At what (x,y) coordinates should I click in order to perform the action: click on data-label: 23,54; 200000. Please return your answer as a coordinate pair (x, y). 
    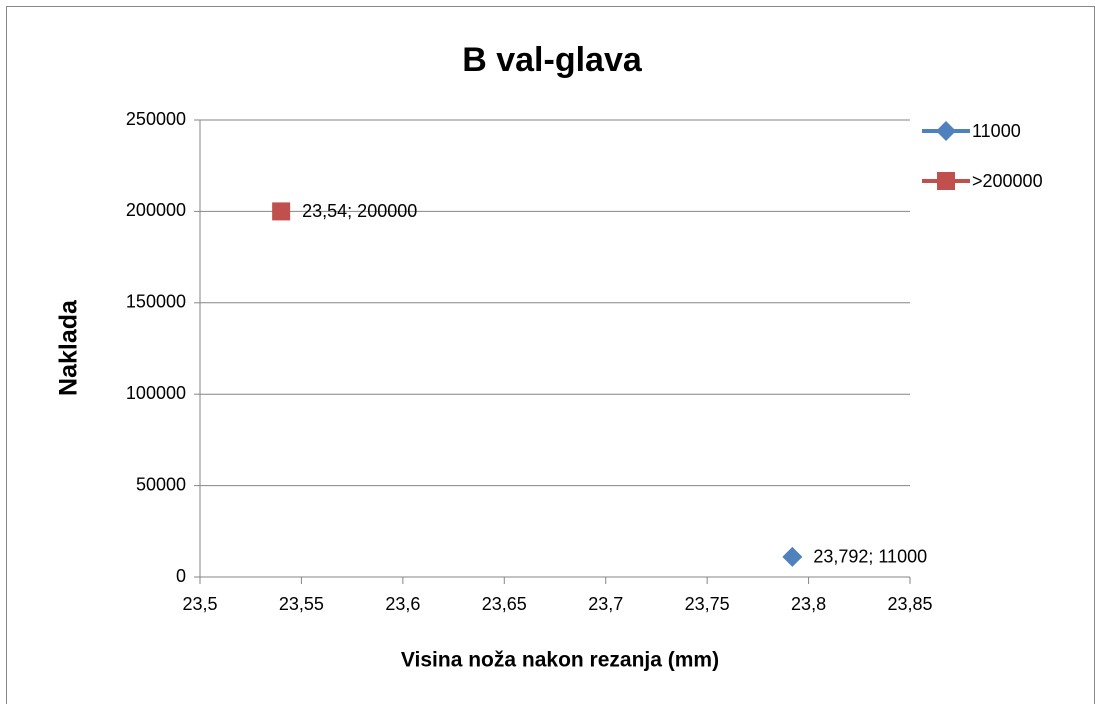
    Looking at the image, I should click on (359, 211).